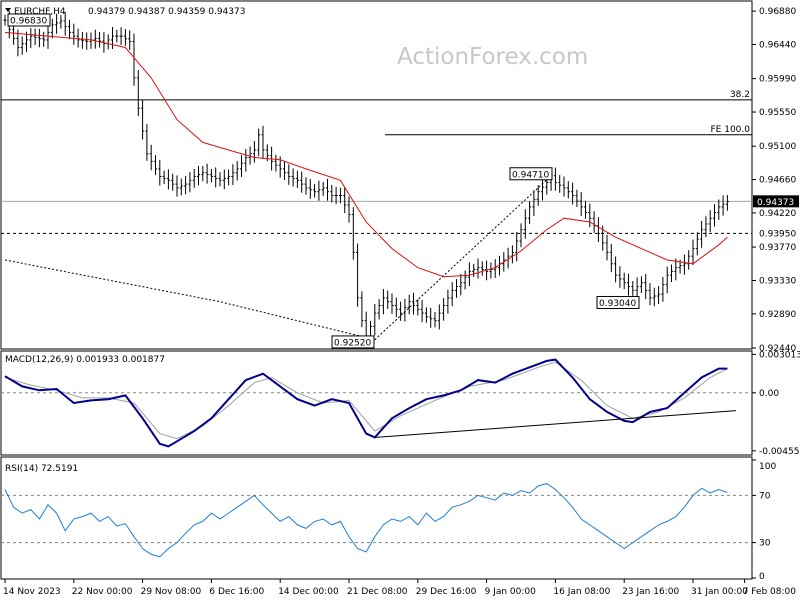  Describe the element at coordinates (366, 400) in the screenshot. I see `macd-signal-line` at that location.